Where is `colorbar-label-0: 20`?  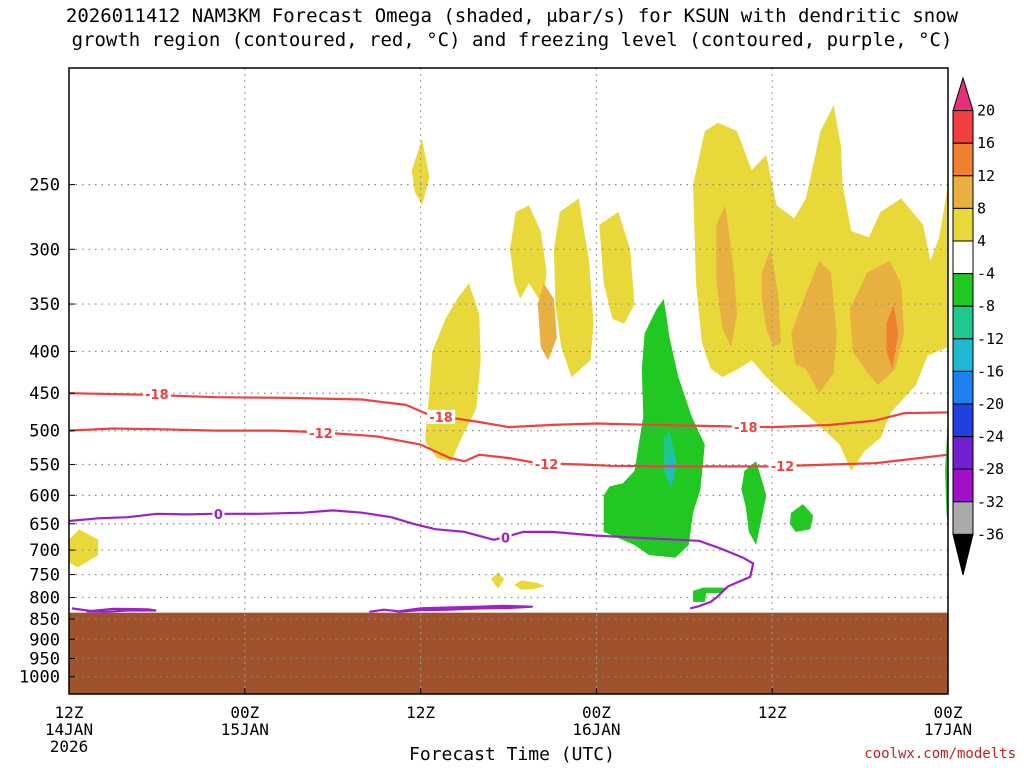
colorbar-label-0: 20 is located at coordinates (986, 111).